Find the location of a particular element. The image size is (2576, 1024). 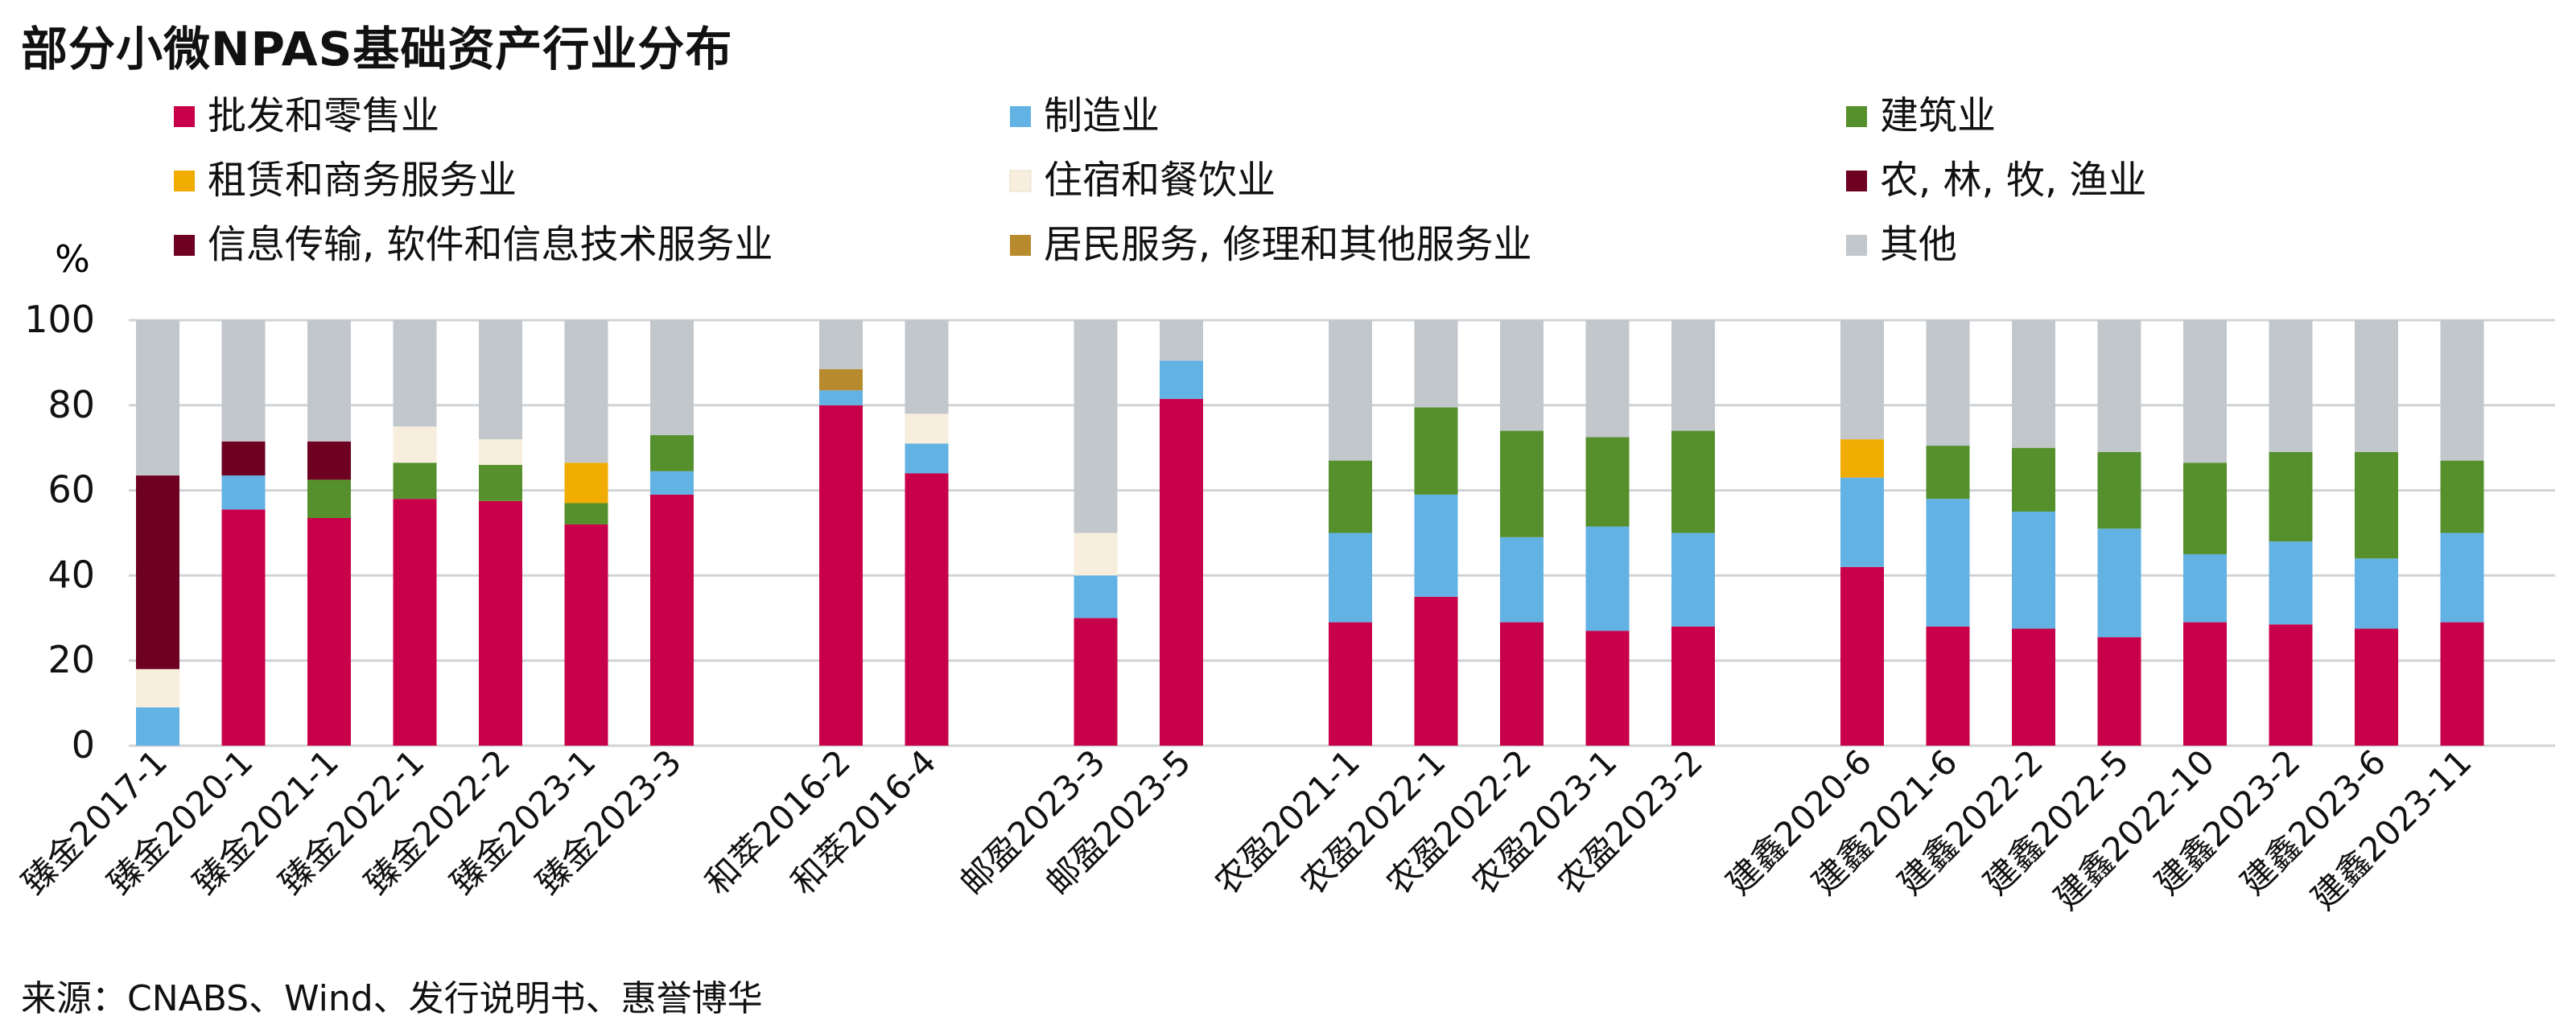

y-tick-label: 0 is located at coordinates (83, 745).